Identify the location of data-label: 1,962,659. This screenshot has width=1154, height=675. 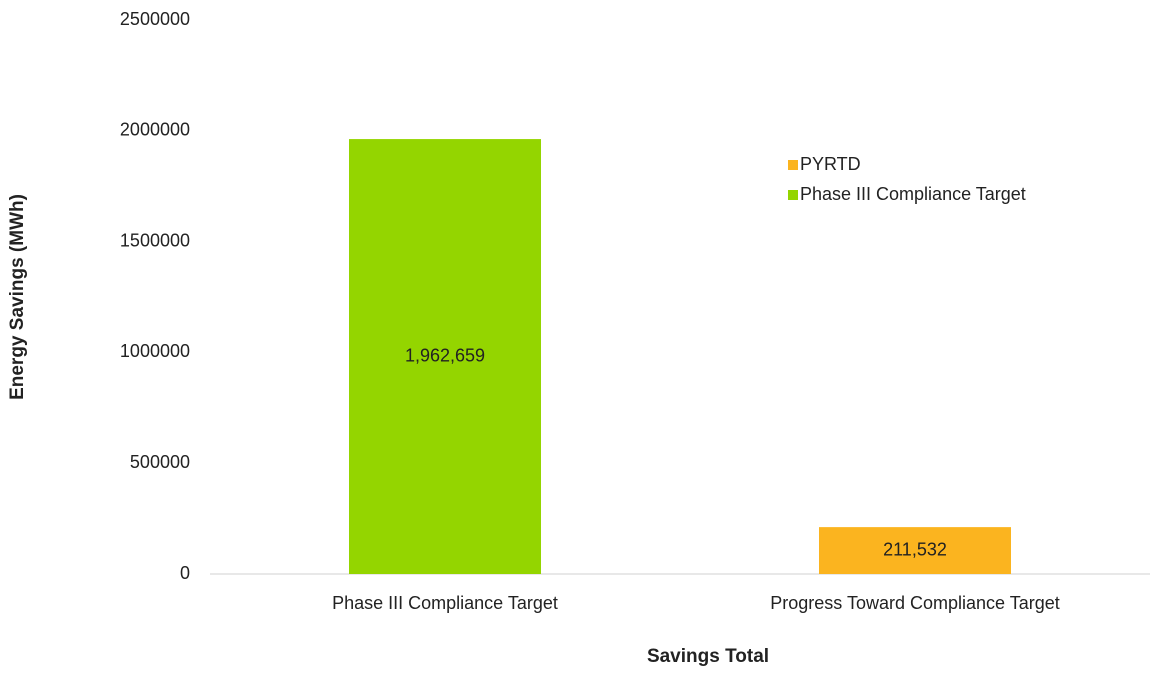
(445, 355).